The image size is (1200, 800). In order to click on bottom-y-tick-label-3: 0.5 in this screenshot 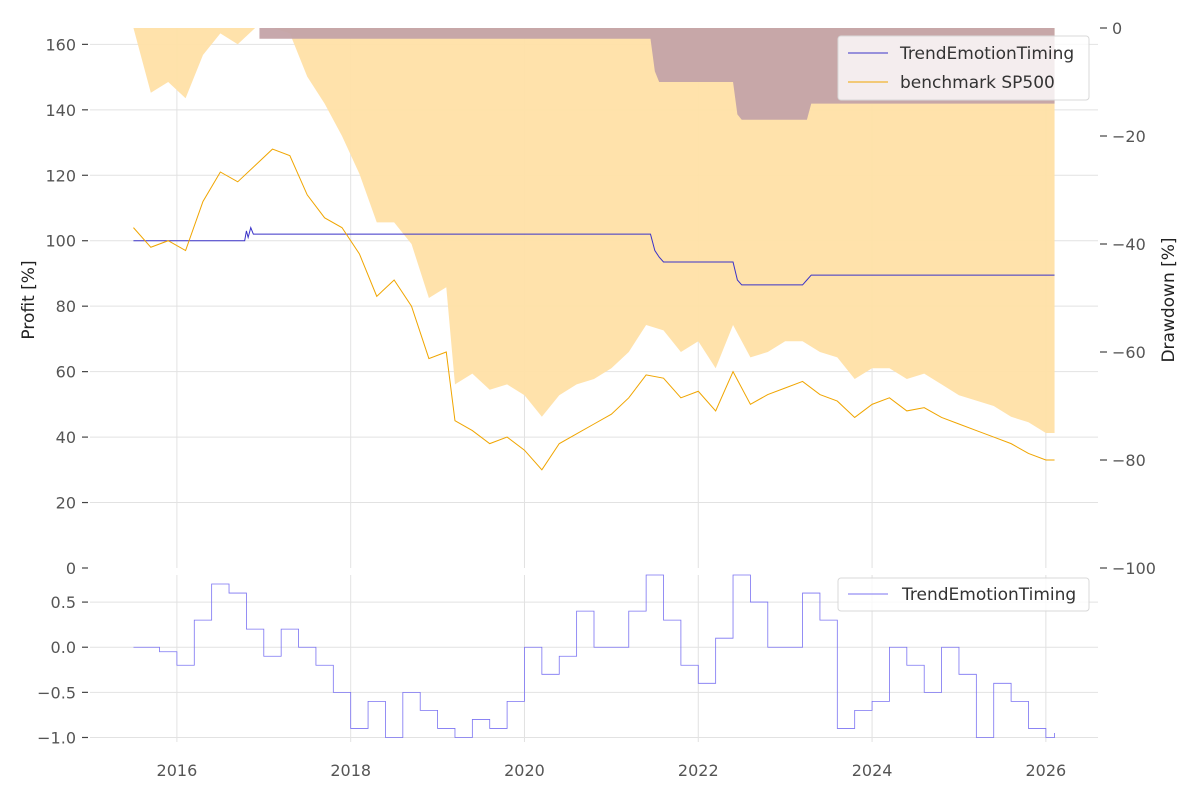, I will do `click(63, 602)`.